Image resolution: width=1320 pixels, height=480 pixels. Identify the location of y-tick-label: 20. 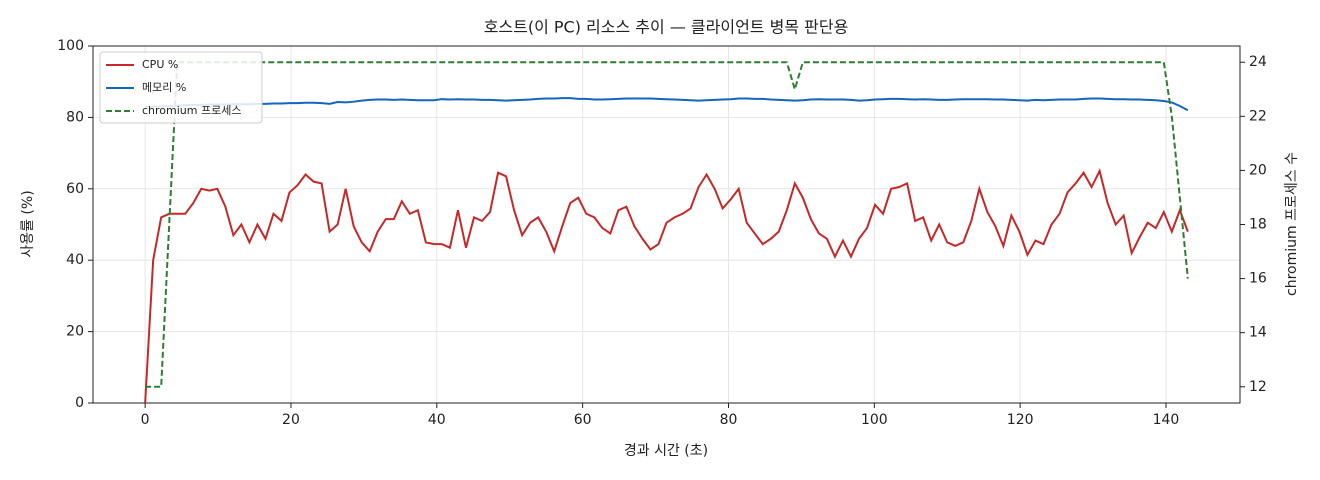
(75, 332).